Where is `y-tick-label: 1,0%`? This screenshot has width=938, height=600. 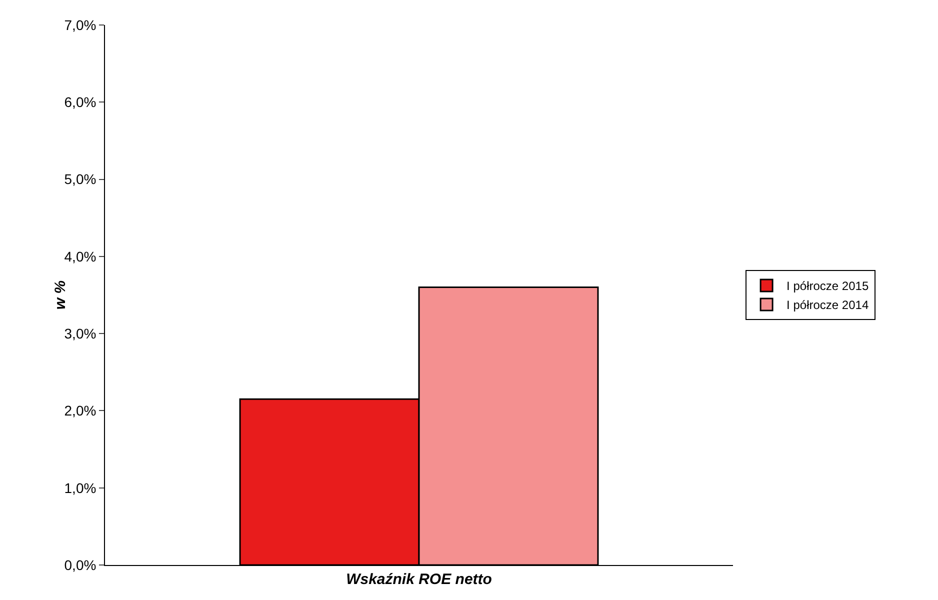 y-tick-label: 1,0% is located at coordinates (80, 488).